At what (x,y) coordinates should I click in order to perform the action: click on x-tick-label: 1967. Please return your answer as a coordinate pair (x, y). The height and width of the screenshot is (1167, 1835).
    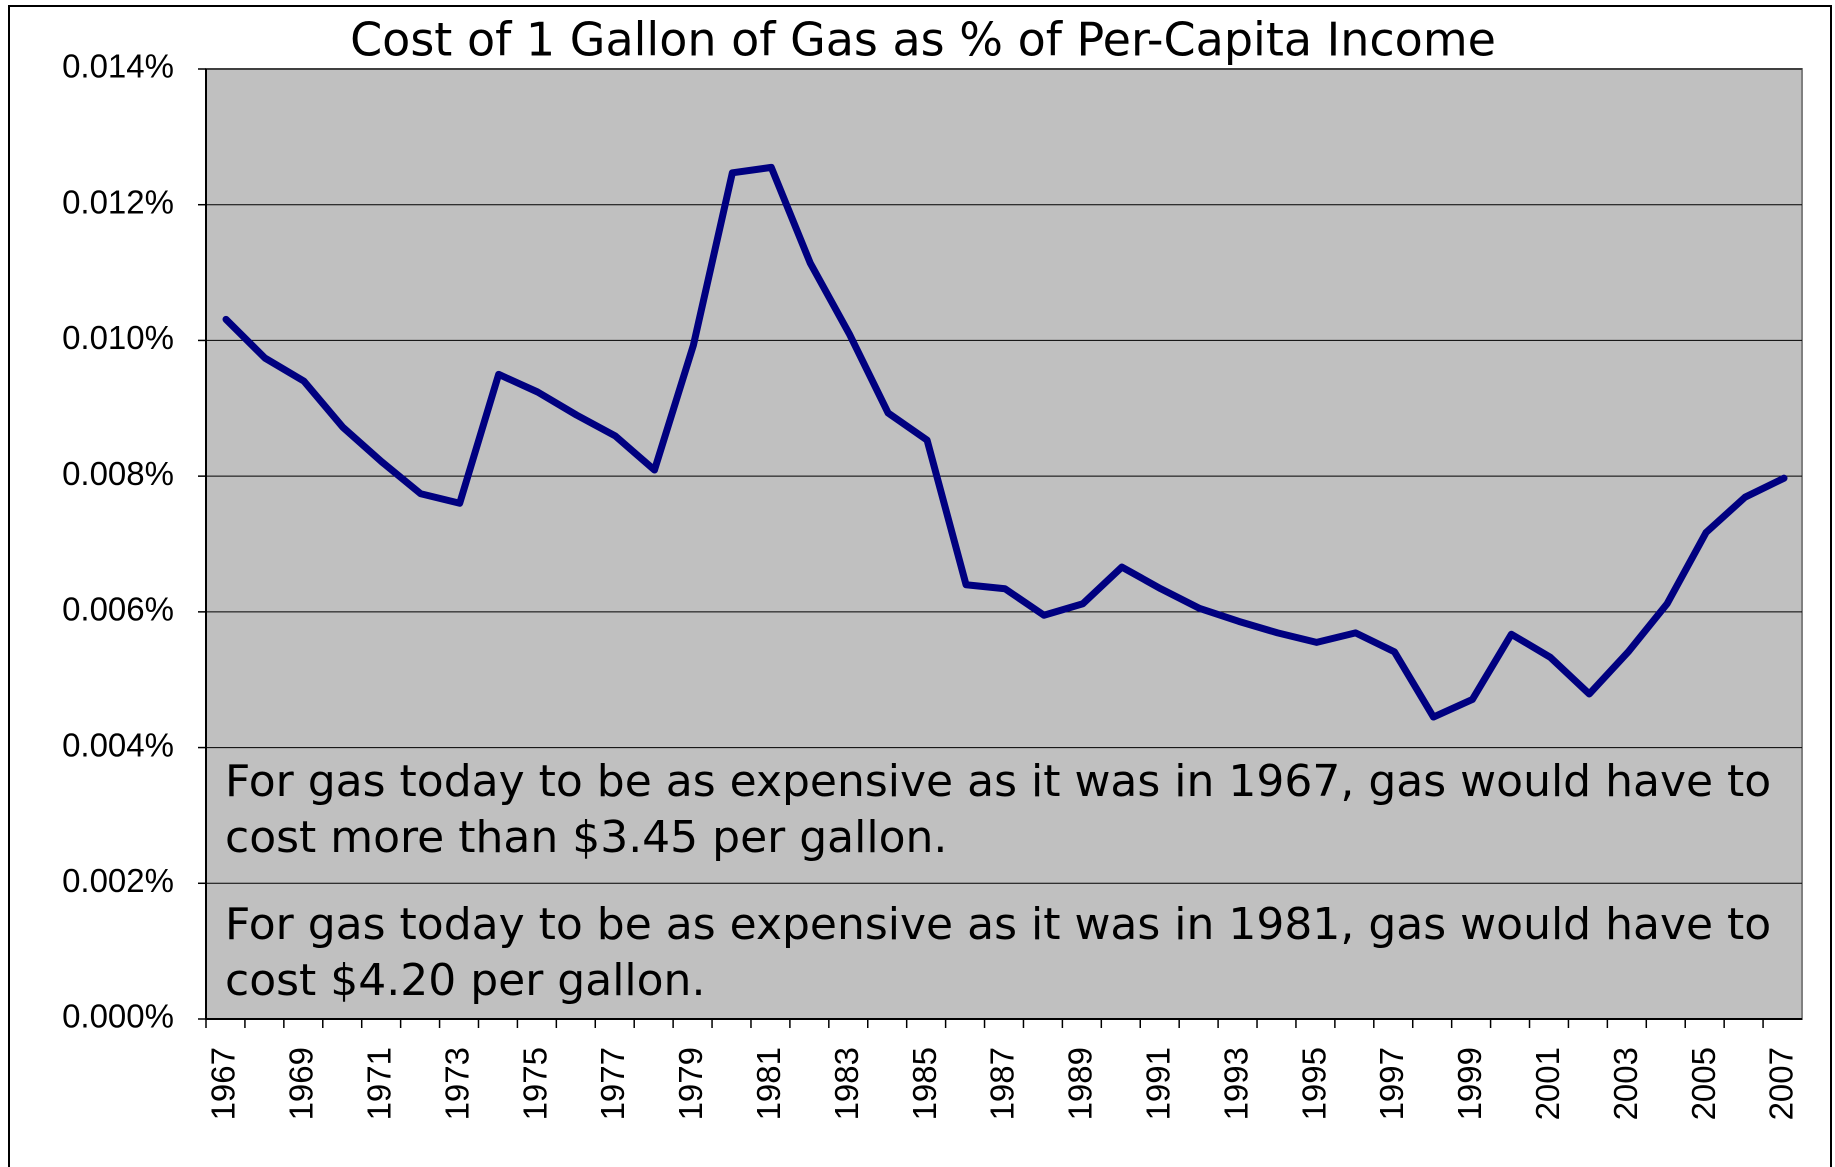
    Looking at the image, I should click on (223, 1083).